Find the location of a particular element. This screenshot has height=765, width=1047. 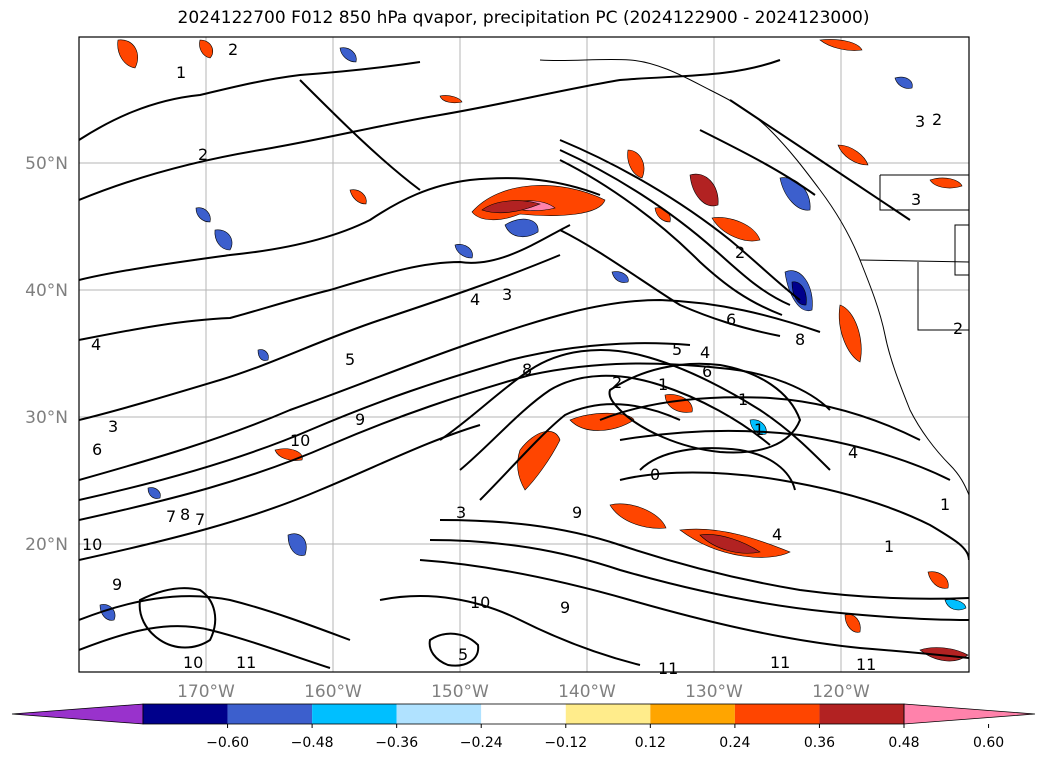

lon-label-120w: 120°W is located at coordinates (841, 692).